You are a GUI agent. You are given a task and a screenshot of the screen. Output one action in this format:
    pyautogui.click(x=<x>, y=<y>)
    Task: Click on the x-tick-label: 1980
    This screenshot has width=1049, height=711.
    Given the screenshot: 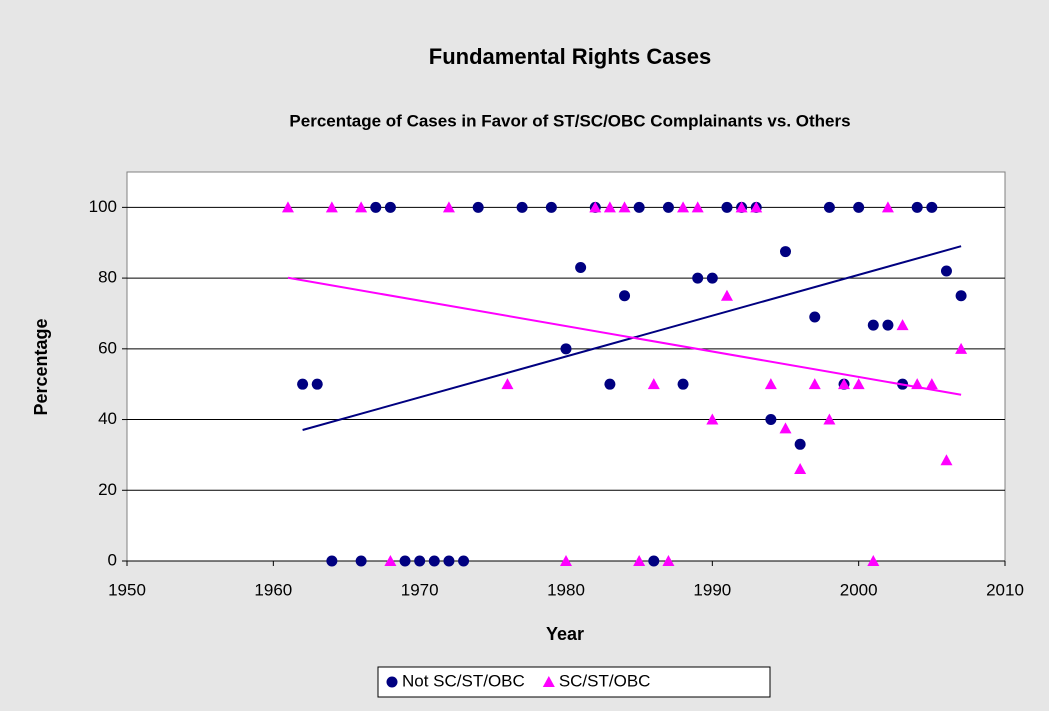 What is the action you would take?
    pyautogui.click(x=566, y=589)
    